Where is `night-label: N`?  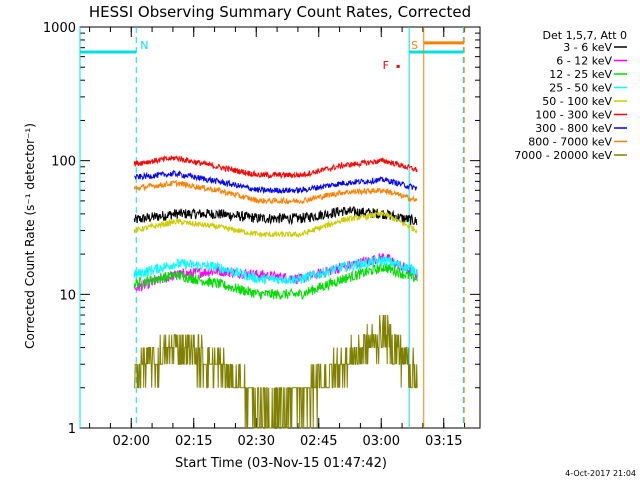 night-label: N is located at coordinates (144, 45).